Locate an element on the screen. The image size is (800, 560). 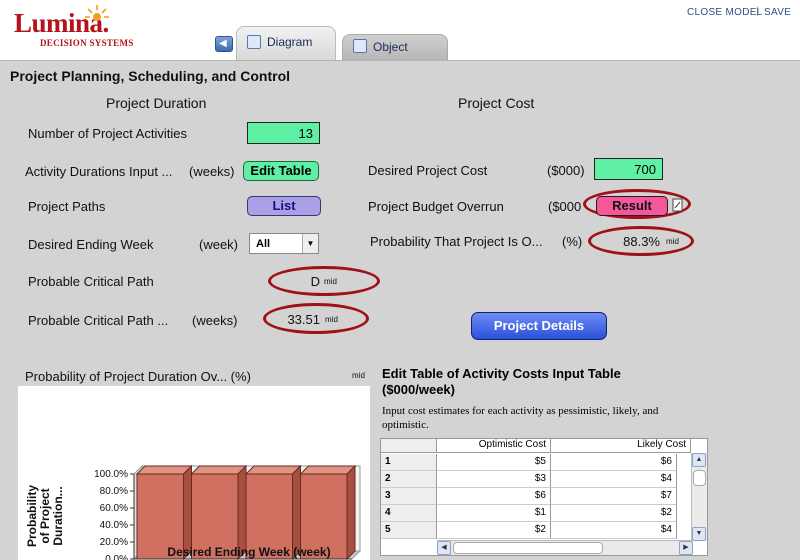
duration-section-title: Project Duration is located at coordinates (156, 103).